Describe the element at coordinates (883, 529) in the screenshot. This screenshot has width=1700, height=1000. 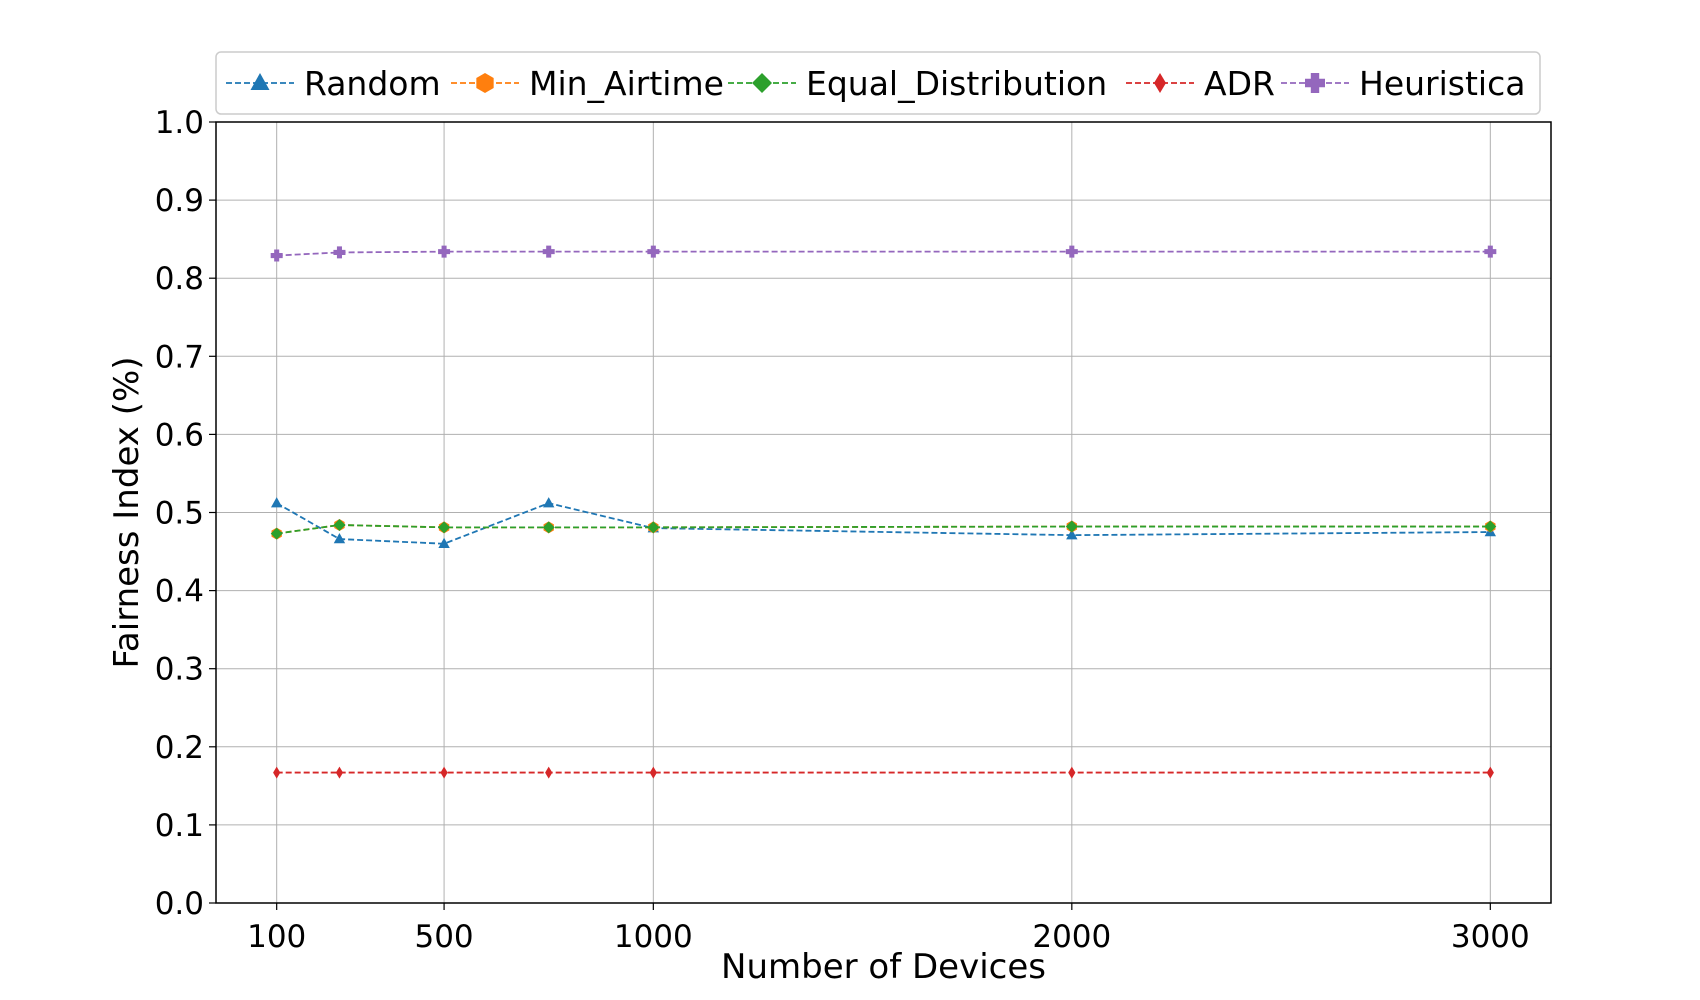
I see `series-equal_distribution` at that location.